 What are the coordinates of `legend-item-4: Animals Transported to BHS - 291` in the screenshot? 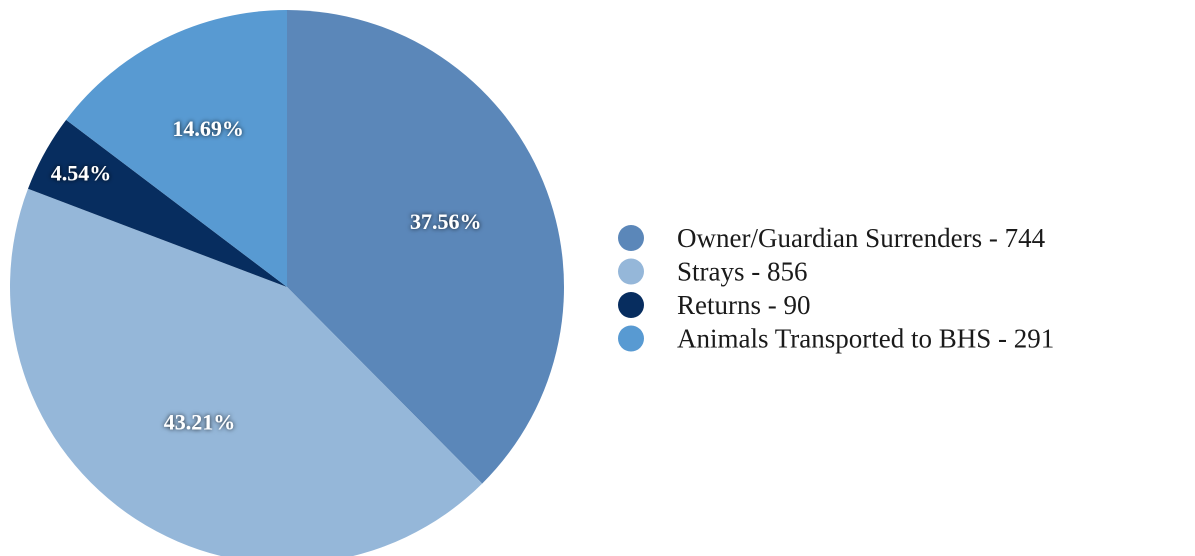 It's located at (836, 339).